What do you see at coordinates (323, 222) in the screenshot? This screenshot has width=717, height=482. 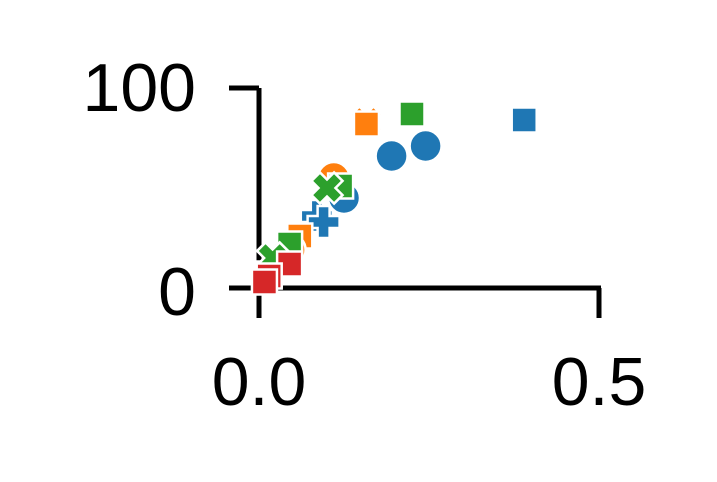 I see `data-point-plus` at bounding box center [323, 222].